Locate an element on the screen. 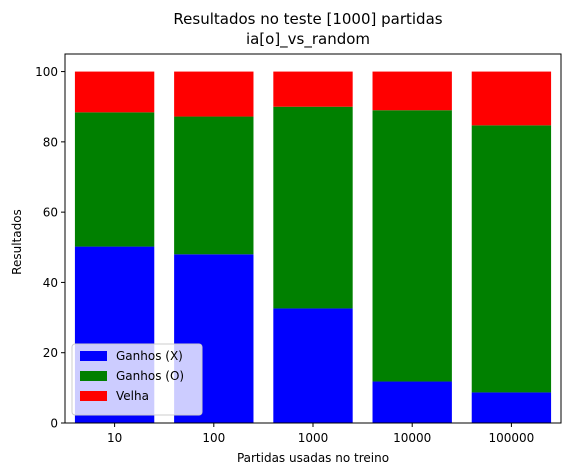  chart-subtitle: ia[o]_vs_random is located at coordinates (308, 39).